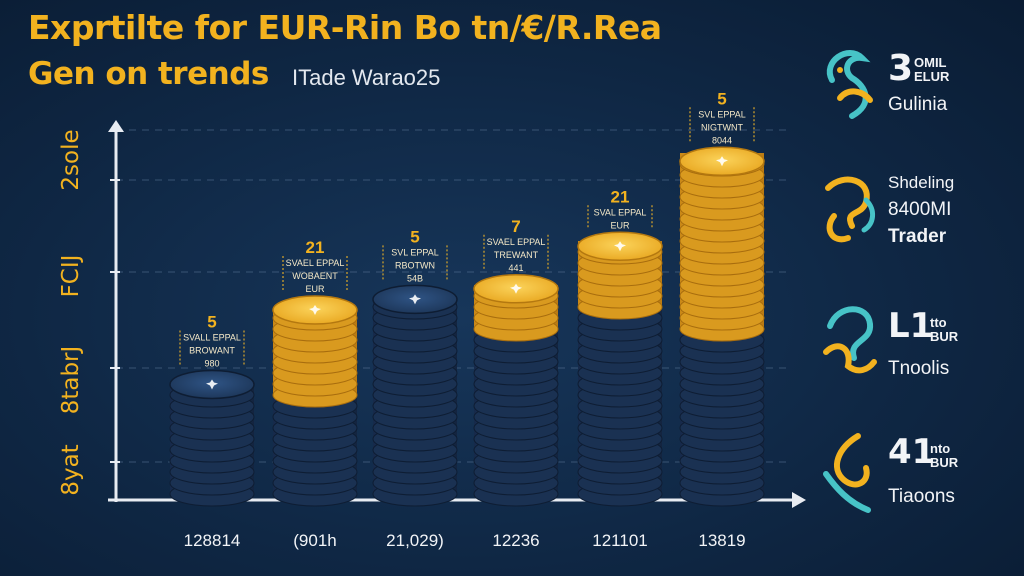 This screenshot has width=1024, height=576. I want to click on legend-item-trader: Shdeling 8400MI Trader, so click(918, 211).